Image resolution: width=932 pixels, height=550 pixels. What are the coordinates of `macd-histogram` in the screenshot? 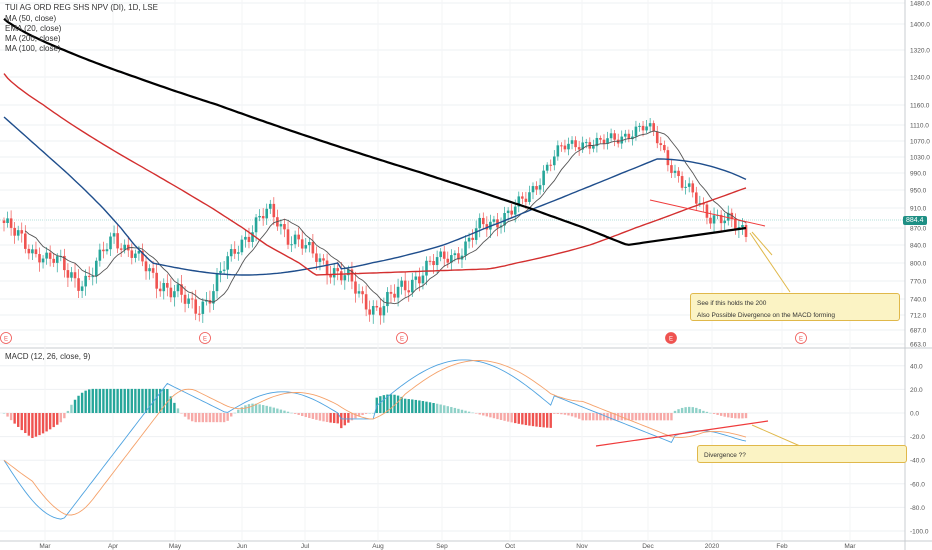 It's located at (375, 413).